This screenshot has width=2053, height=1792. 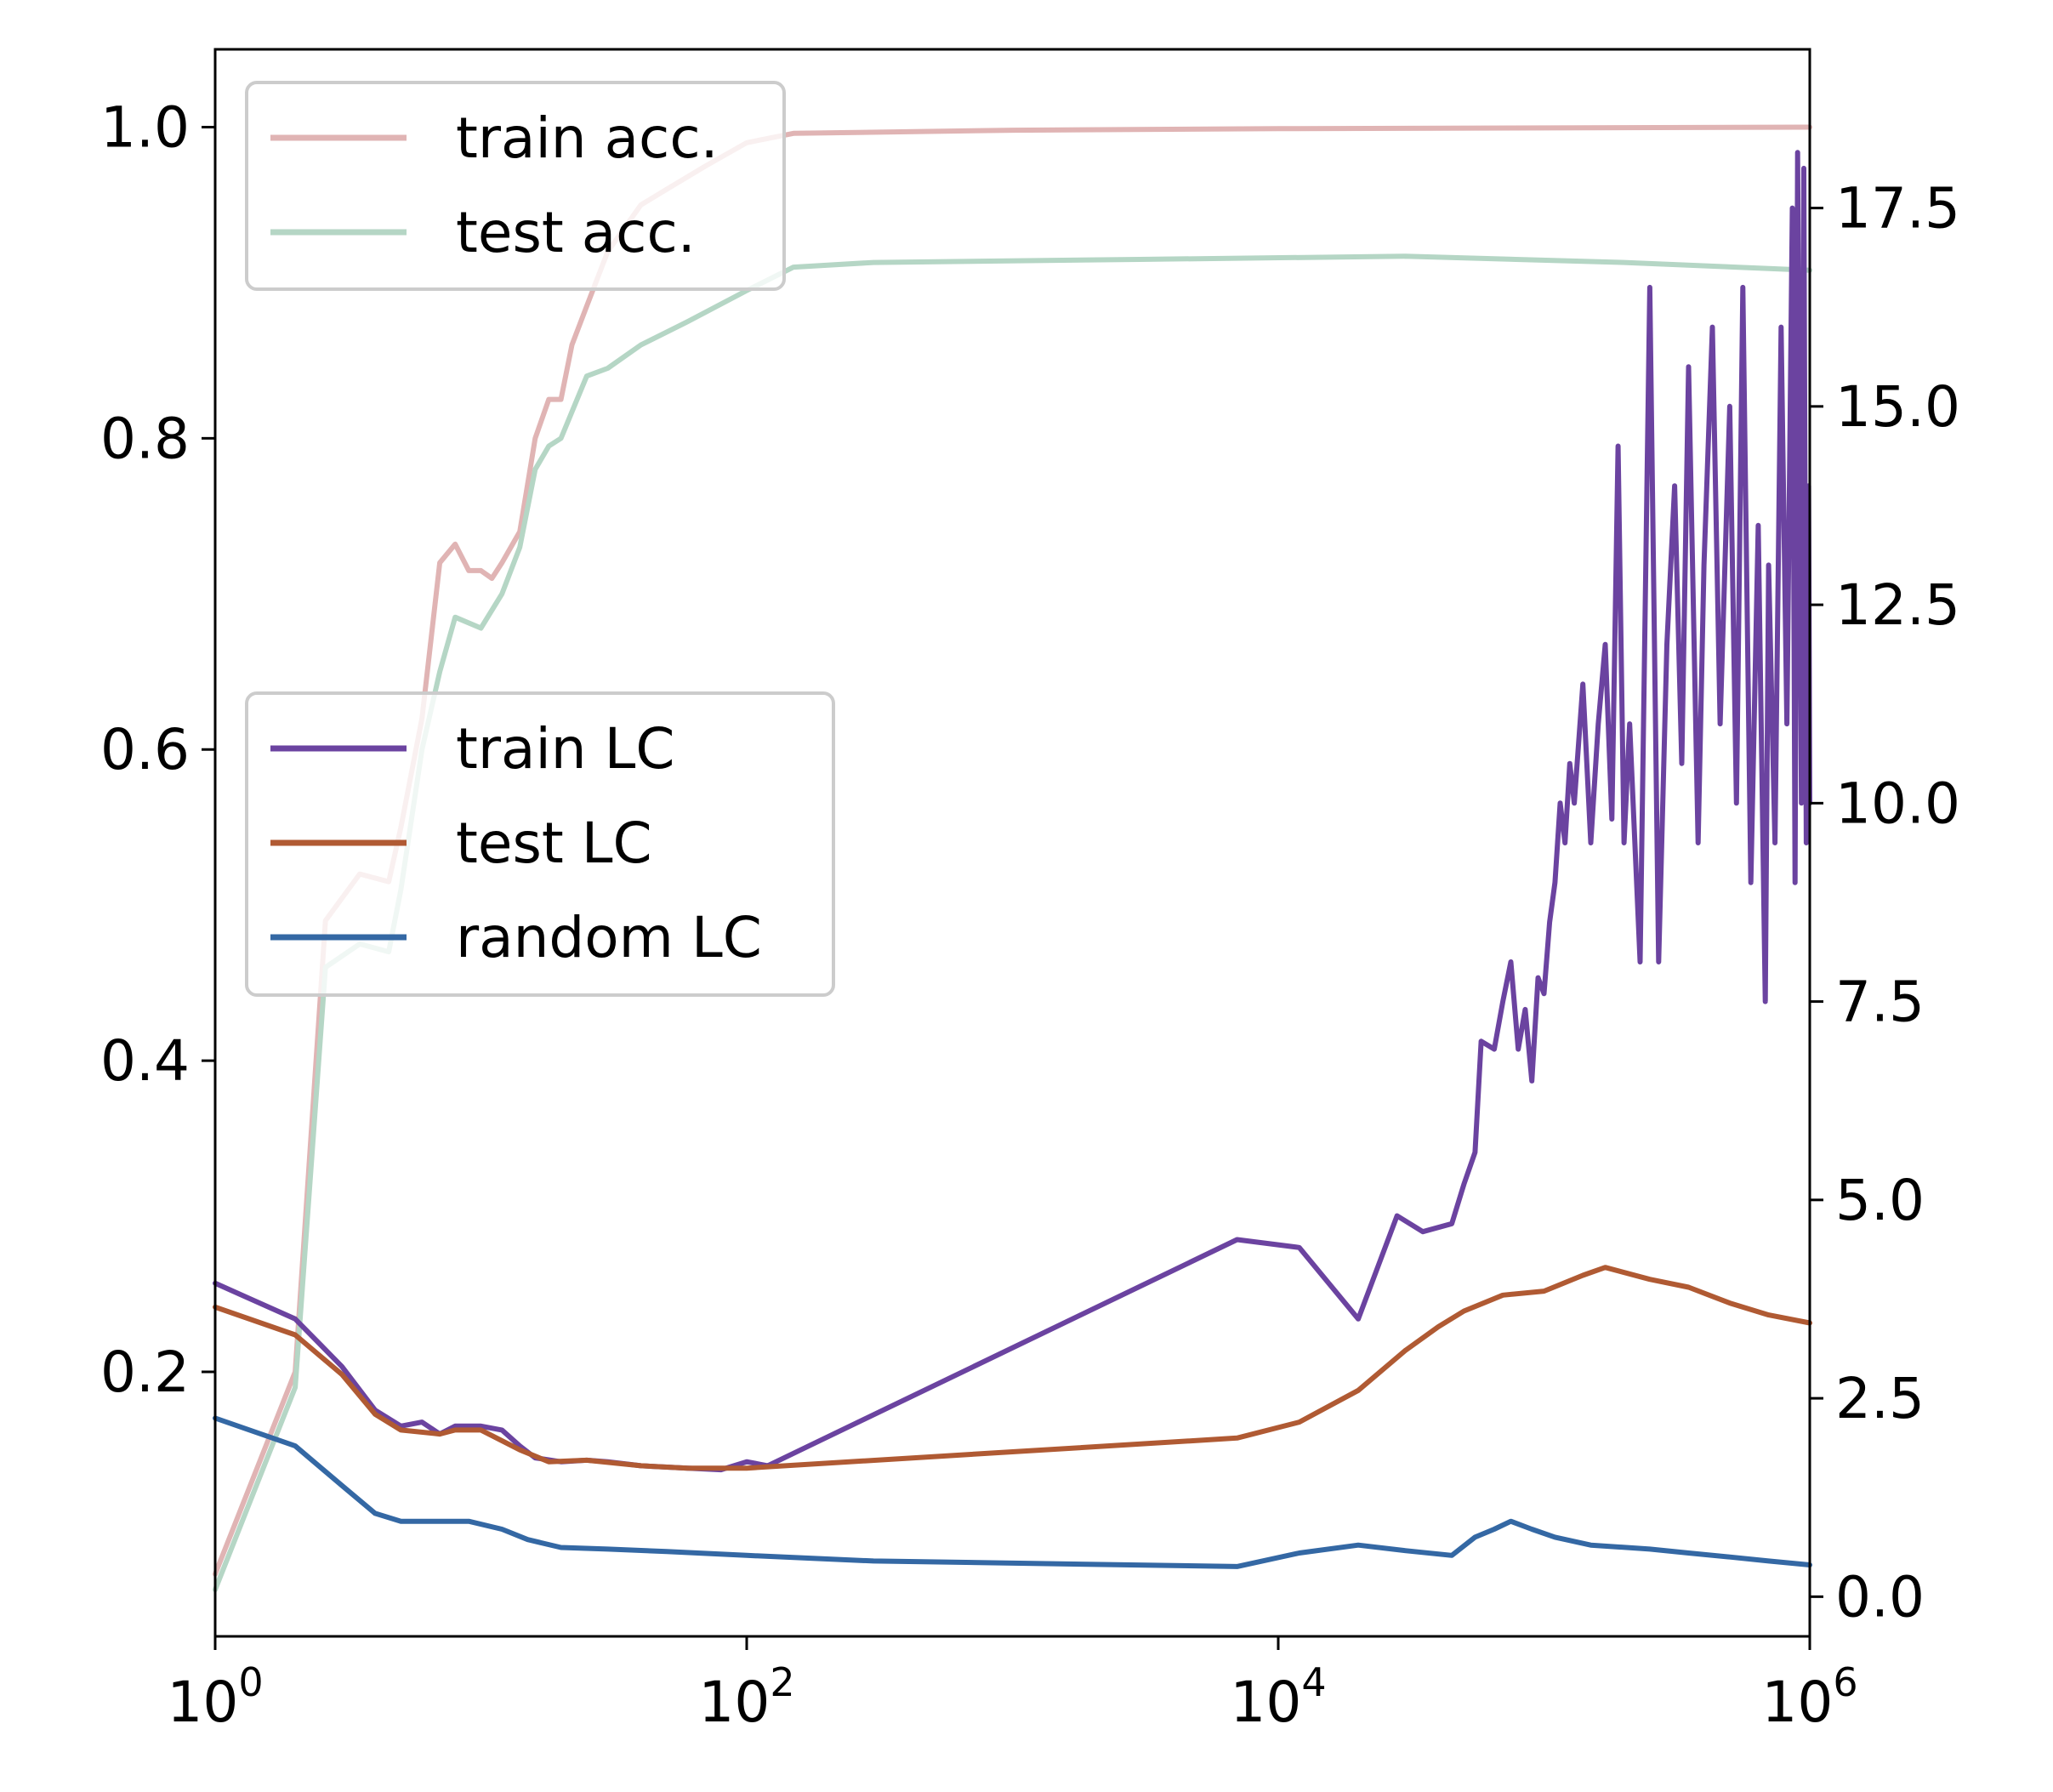 What do you see at coordinates (1012, 1368) in the screenshot?
I see `series-line-test-lc` at bounding box center [1012, 1368].